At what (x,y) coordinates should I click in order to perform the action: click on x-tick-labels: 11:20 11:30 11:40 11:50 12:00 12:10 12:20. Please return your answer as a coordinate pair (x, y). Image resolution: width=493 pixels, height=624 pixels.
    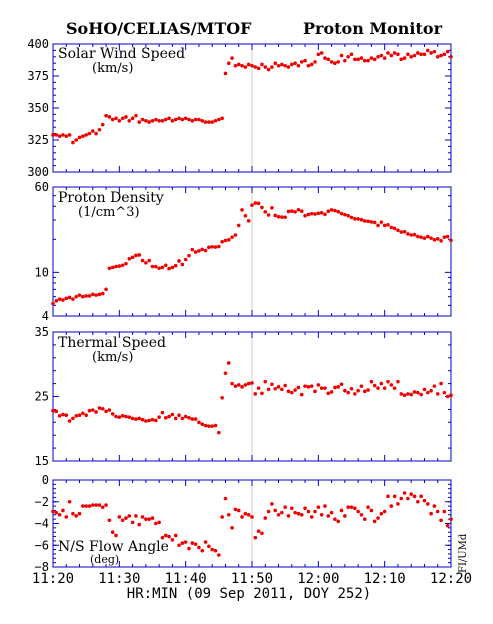
    Looking at the image, I should click on (252, 579).